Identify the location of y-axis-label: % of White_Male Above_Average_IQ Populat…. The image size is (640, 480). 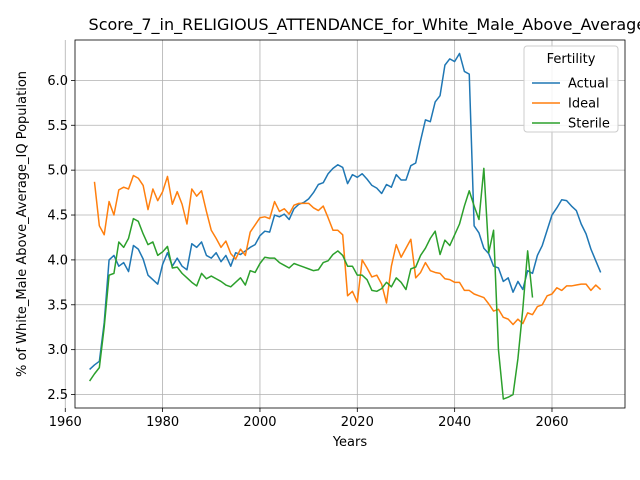
(22, 224).